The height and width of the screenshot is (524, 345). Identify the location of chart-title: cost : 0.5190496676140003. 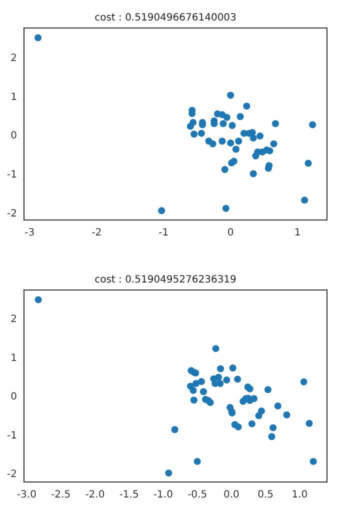
(165, 18).